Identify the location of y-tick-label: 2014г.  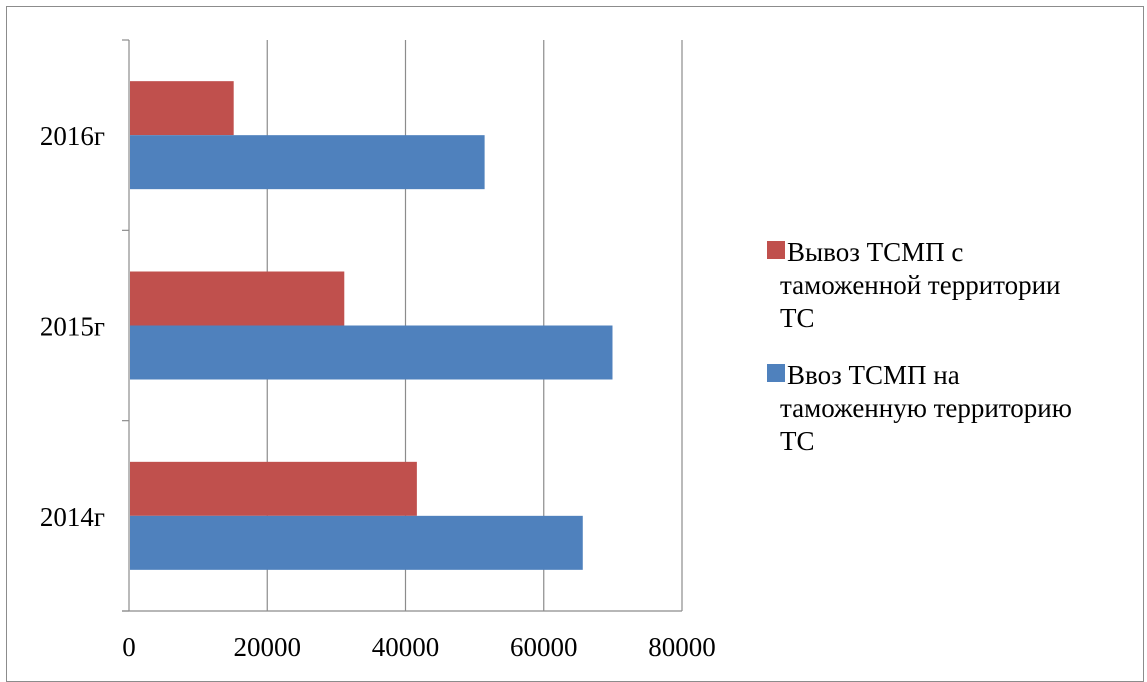
(72, 517).